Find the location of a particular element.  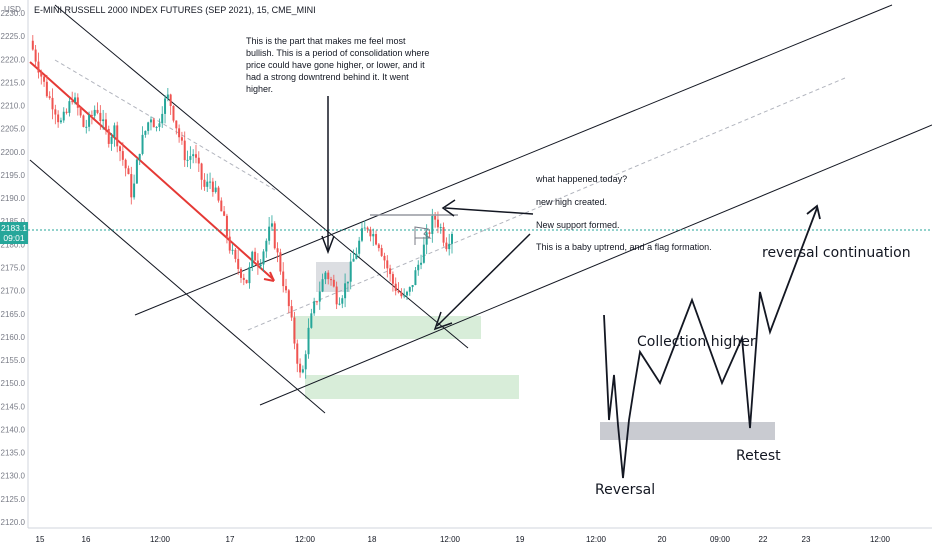

y-tick-label: 2130.0 is located at coordinates (13, 476).